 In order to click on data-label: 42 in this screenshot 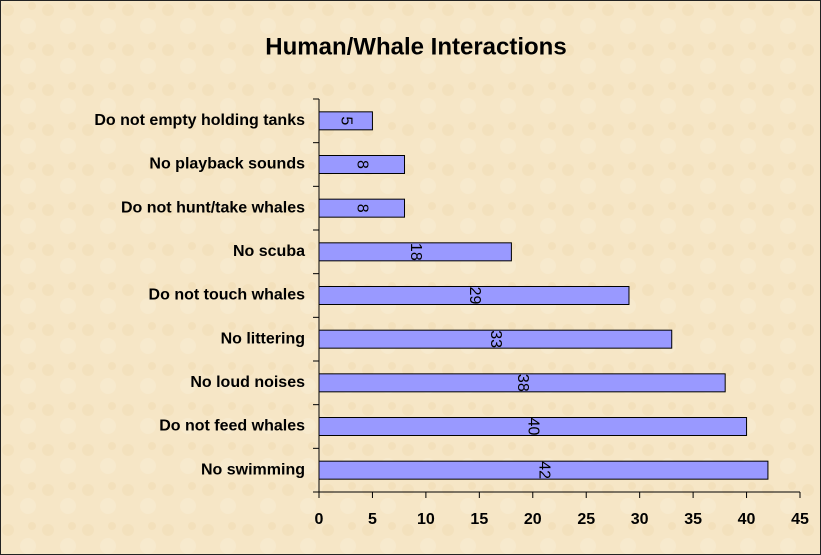, I will do `click(543, 470)`.